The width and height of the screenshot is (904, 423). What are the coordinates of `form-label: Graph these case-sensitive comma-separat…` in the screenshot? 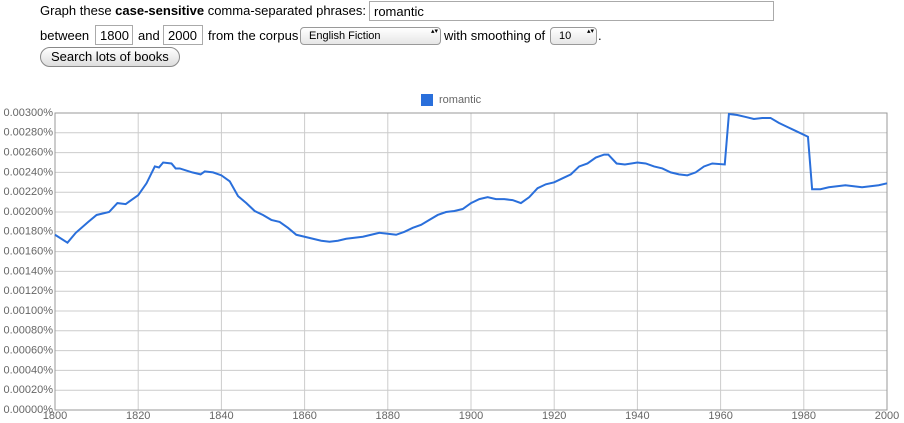 It's located at (203, 11).